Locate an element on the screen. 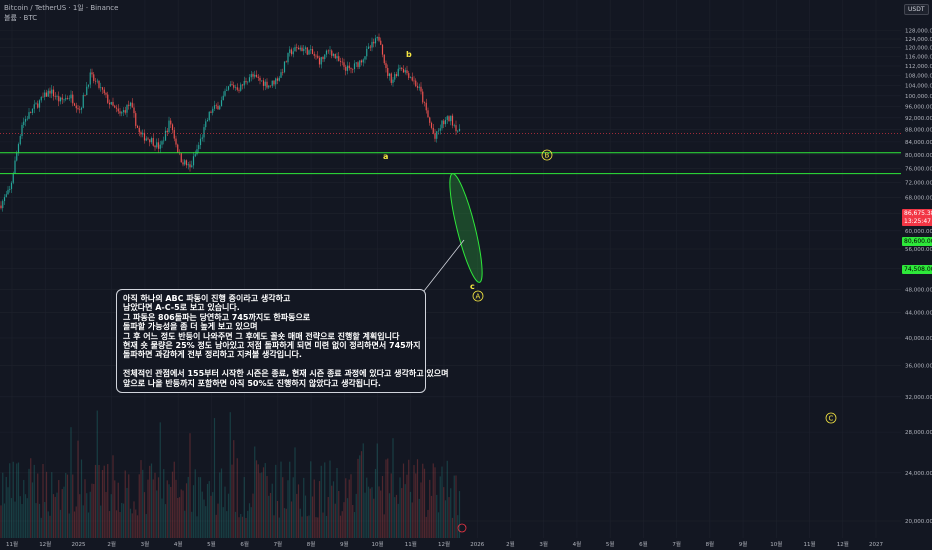  time-tick-label: 7월 is located at coordinates (676, 544).